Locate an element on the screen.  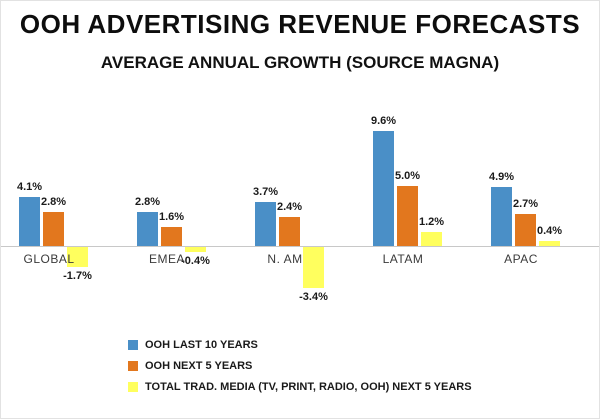
bar-group-latam: 9.6% 5.0% 1.2% LATAM is located at coordinates (407, 216).